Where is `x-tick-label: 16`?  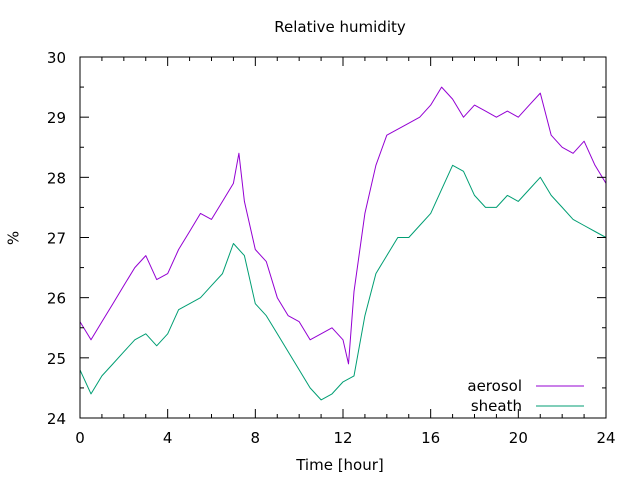 x-tick-label: 16 is located at coordinates (430, 438).